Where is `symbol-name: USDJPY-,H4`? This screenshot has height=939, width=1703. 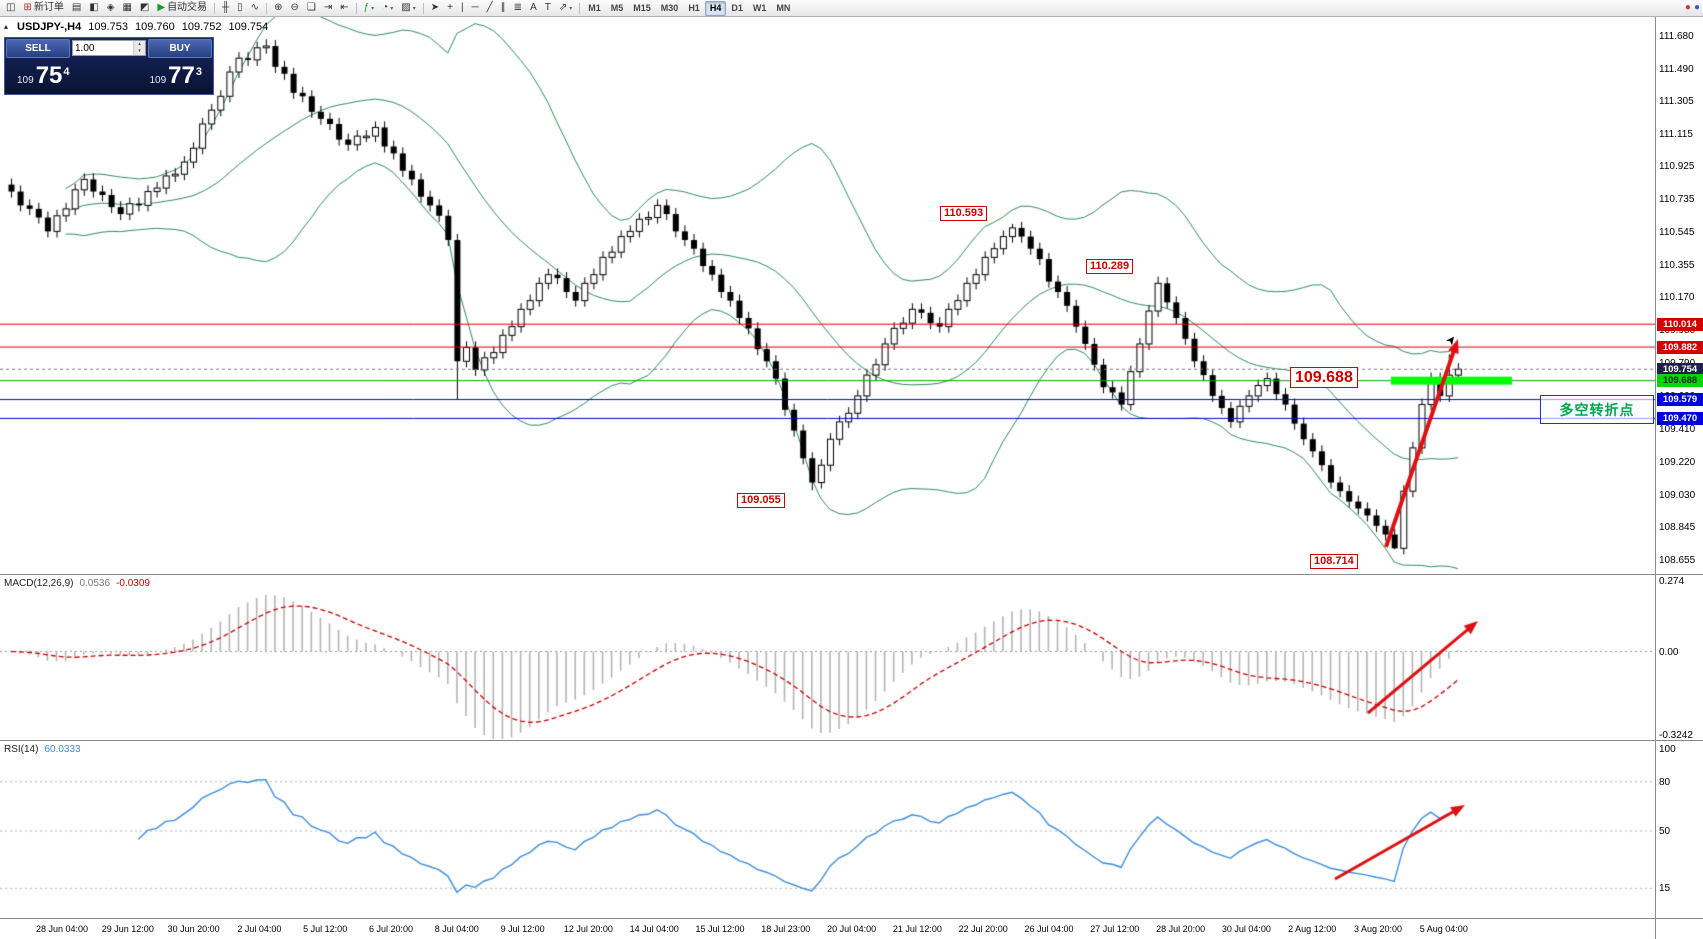 symbol-name: USDJPY-,H4 is located at coordinates (49, 27).